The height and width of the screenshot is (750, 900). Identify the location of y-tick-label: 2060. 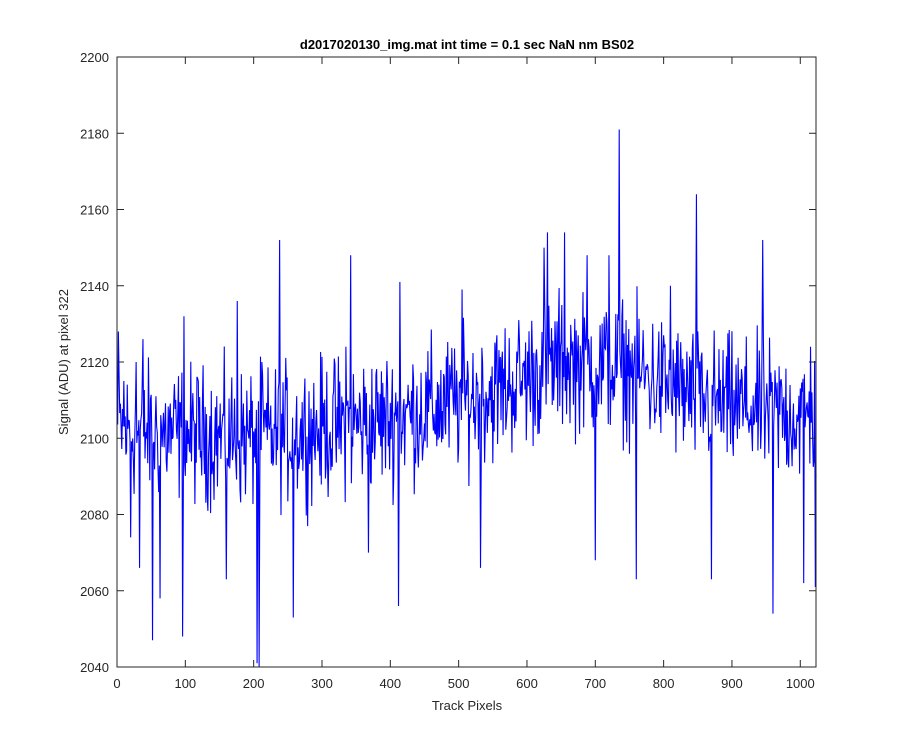
(94, 591).